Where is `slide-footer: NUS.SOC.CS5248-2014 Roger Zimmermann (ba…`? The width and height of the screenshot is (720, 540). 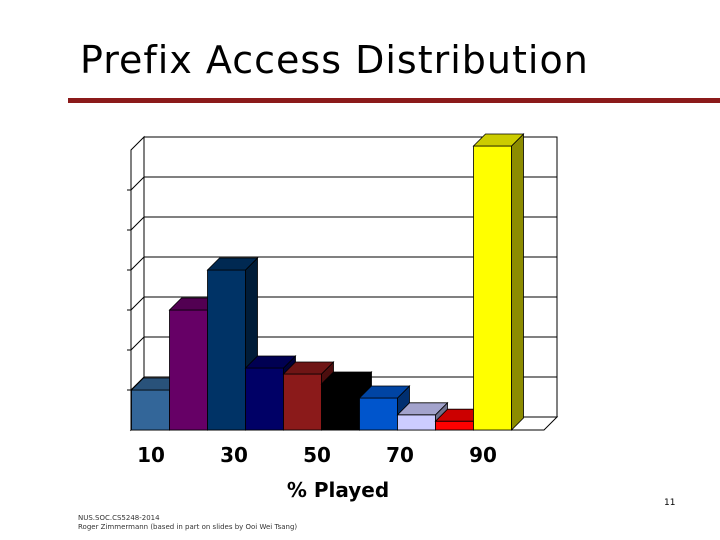 slide-footer: NUS.SOC.CS5248-2014 Roger Zimmermann (ba… is located at coordinates (187, 523).